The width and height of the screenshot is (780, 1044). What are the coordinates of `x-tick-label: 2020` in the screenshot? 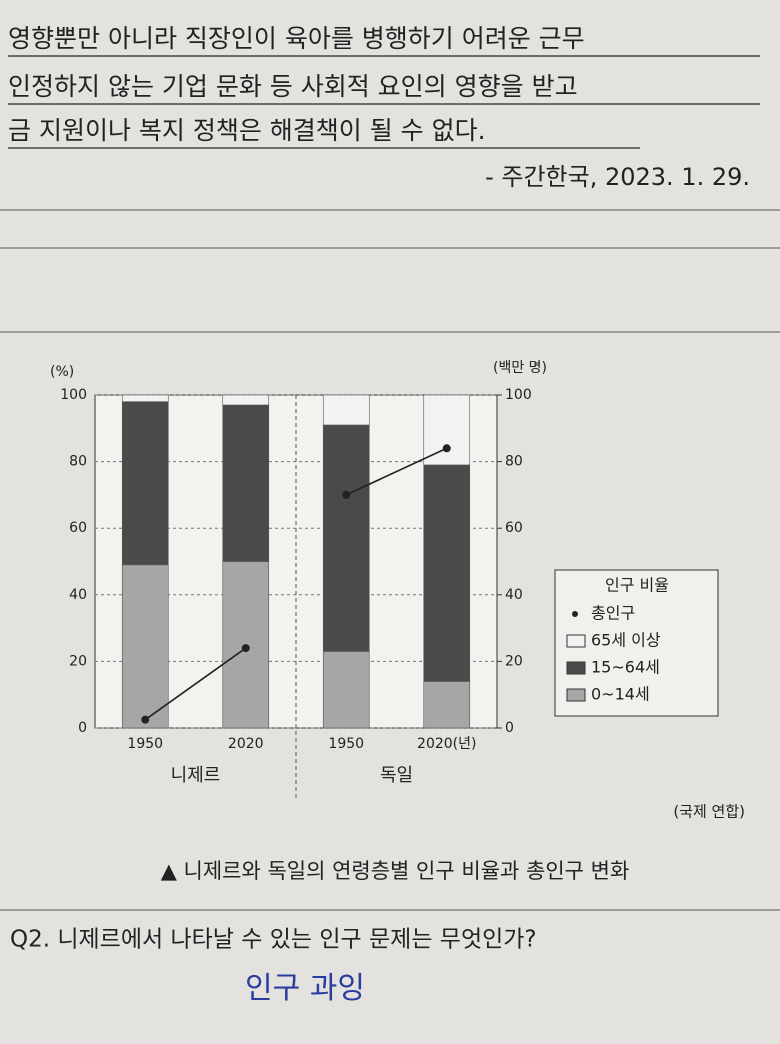 It's located at (246, 744).